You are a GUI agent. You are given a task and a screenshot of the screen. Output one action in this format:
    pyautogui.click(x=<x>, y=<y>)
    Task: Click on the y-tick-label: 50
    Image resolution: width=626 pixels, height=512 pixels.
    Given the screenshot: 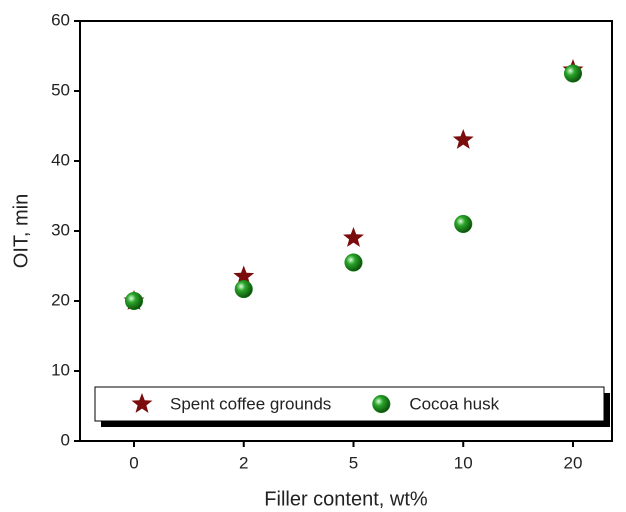 What is the action you would take?
    pyautogui.click(x=60, y=89)
    